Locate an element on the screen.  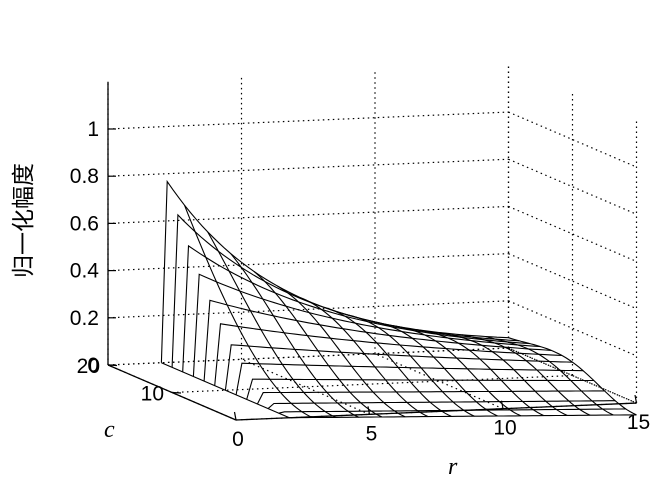
x-tick-label: 0 is located at coordinates (238, 439).